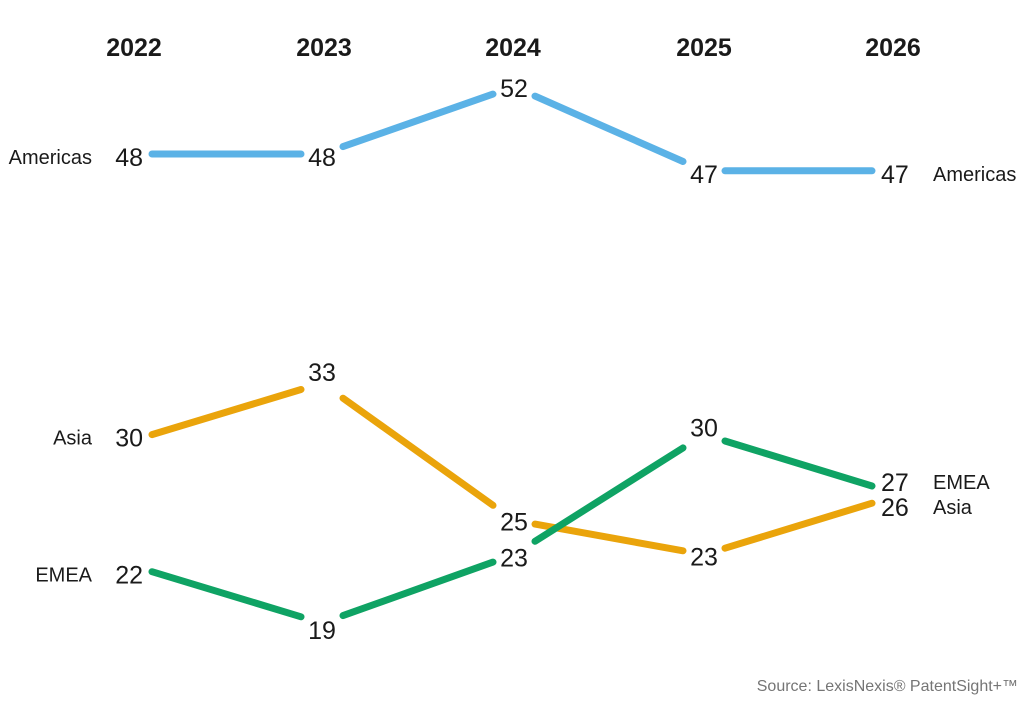 This screenshot has height=719, width=1024. What do you see at coordinates (704, 175) in the screenshot?
I see `americas-value-label-2025: 47` at bounding box center [704, 175].